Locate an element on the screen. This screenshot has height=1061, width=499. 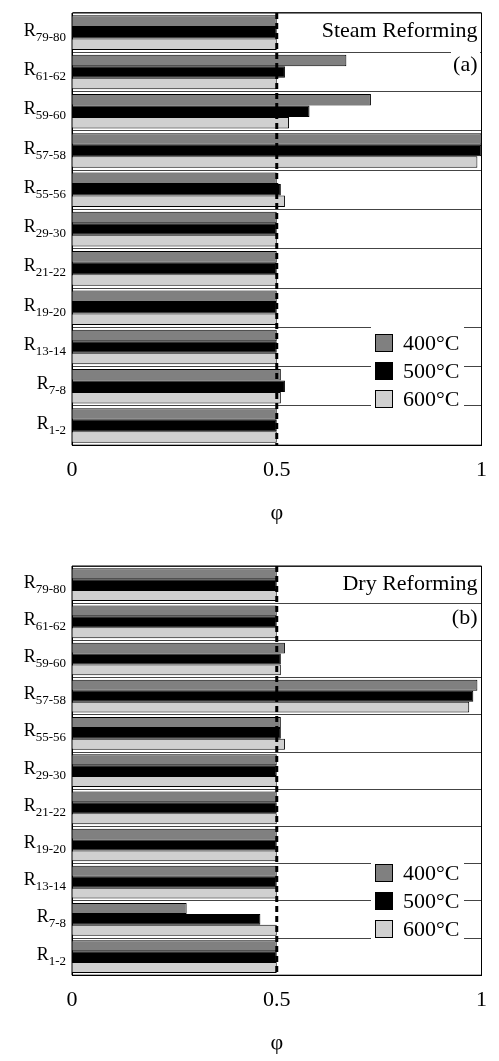
annotation: (b) is located at coordinates (464, 617).